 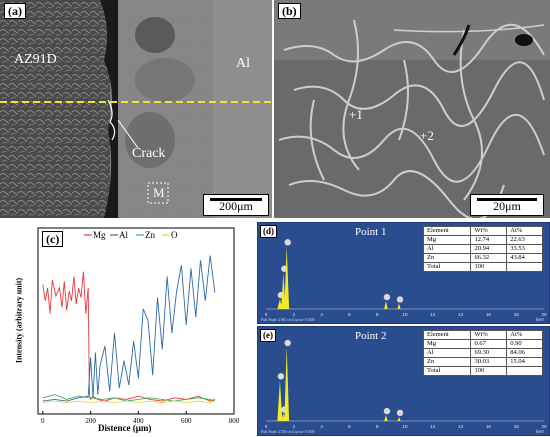 What do you see at coordinates (288, 319) in the screenshot?
I see `eds-d-footer: Full Scale 2165 cts Cursor: 0.000` at bounding box center [288, 319].